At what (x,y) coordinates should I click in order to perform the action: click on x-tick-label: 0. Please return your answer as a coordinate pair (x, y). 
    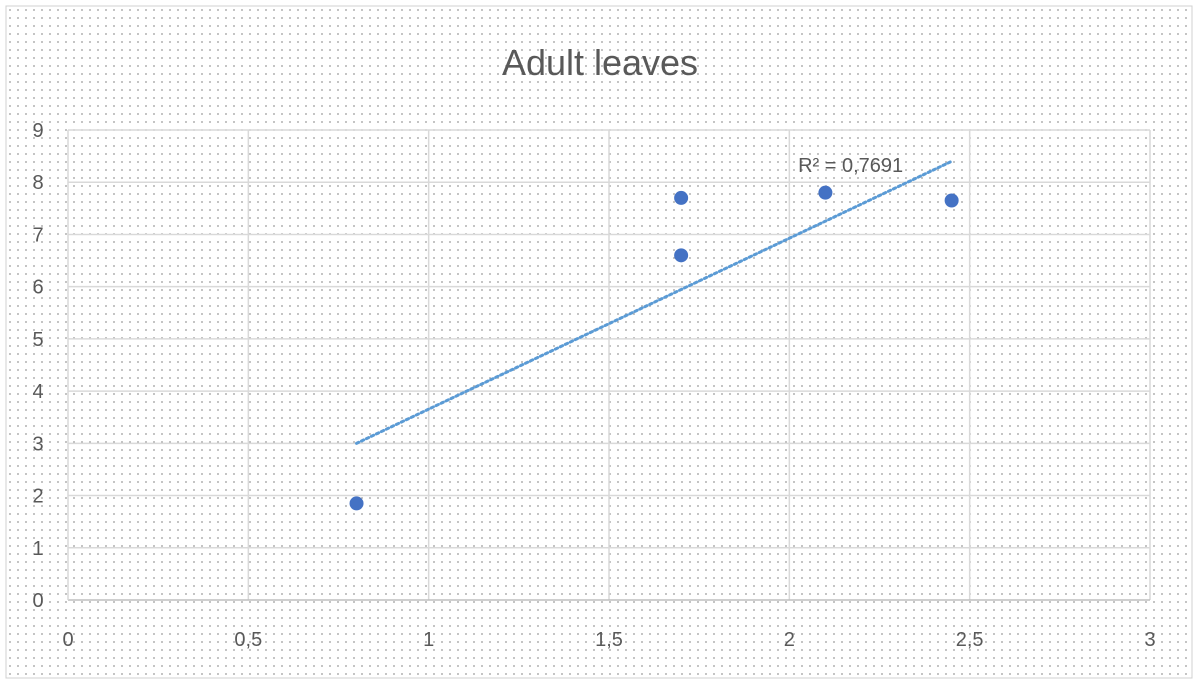
    Looking at the image, I should click on (67, 640).